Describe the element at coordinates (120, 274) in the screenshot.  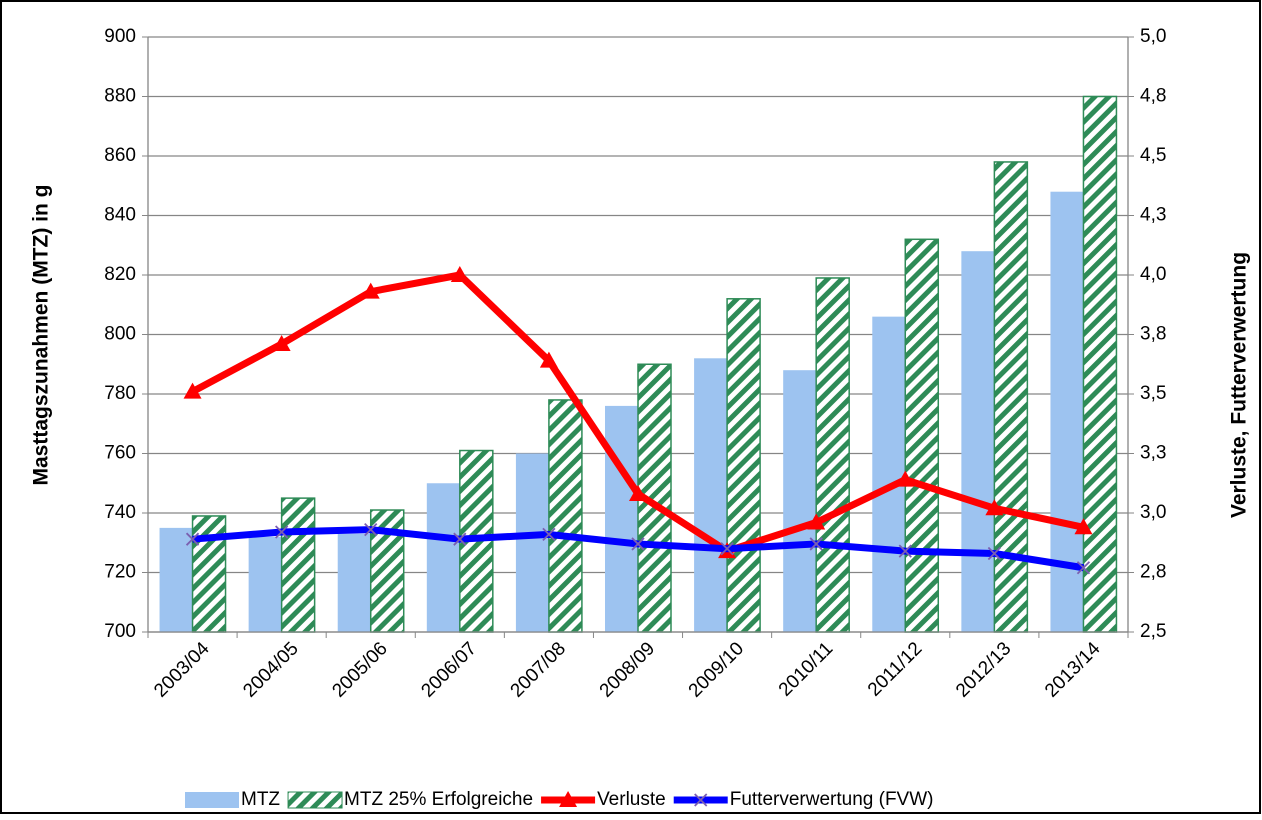
I see `y-tick-label: 820` at that location.